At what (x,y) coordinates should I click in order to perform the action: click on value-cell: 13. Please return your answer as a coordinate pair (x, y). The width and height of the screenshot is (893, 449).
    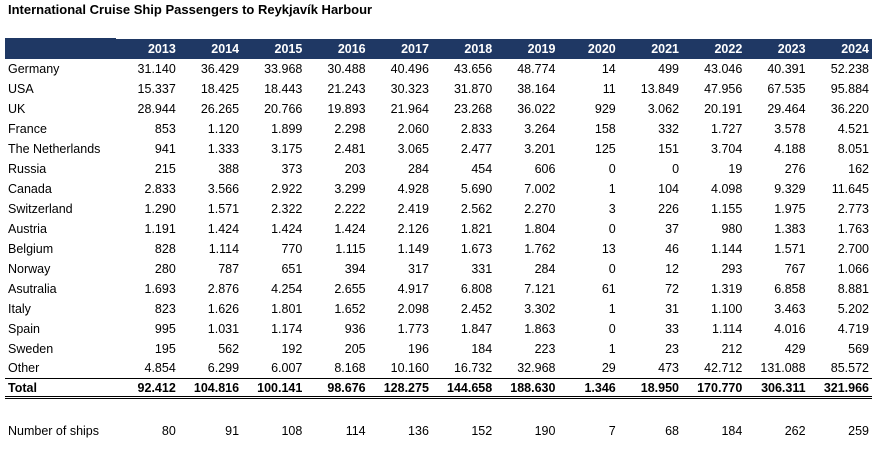
    Looking at the image, I should click on (608, 248).